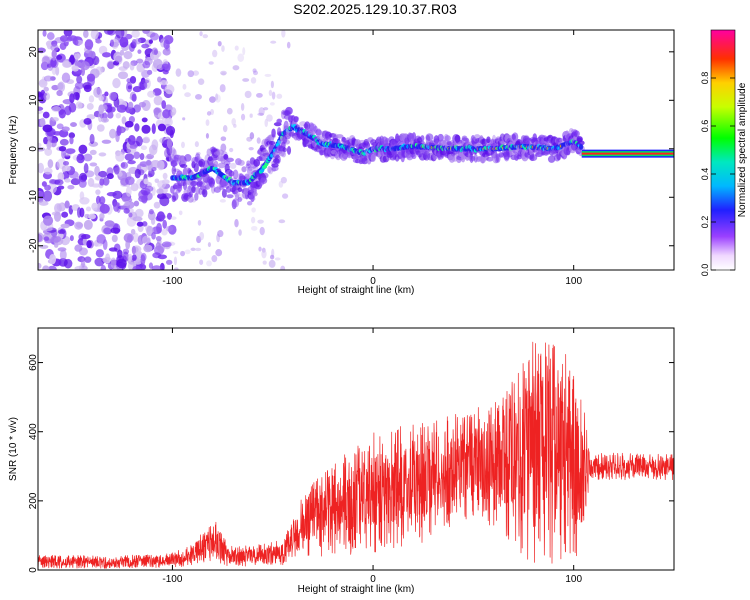 The image size is (750, 600). What do you see at coordinates (705, 78) in the screenshot?
I see `colorbar-tick-label: 0.8` at bounding box center [705, 78].